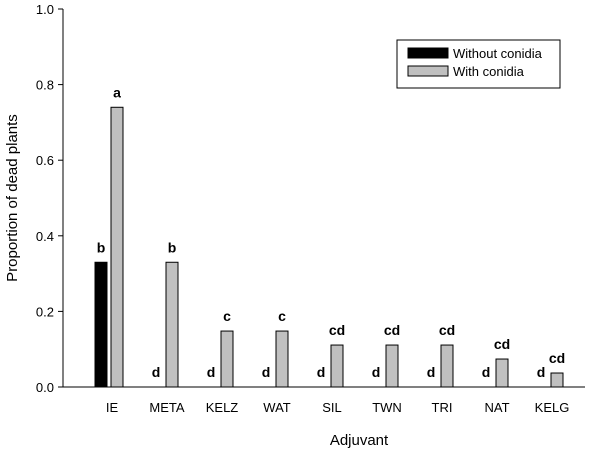 This screenshot has width=594, height=453. I want to click on x-tick-label: IE, so click(112, 407).